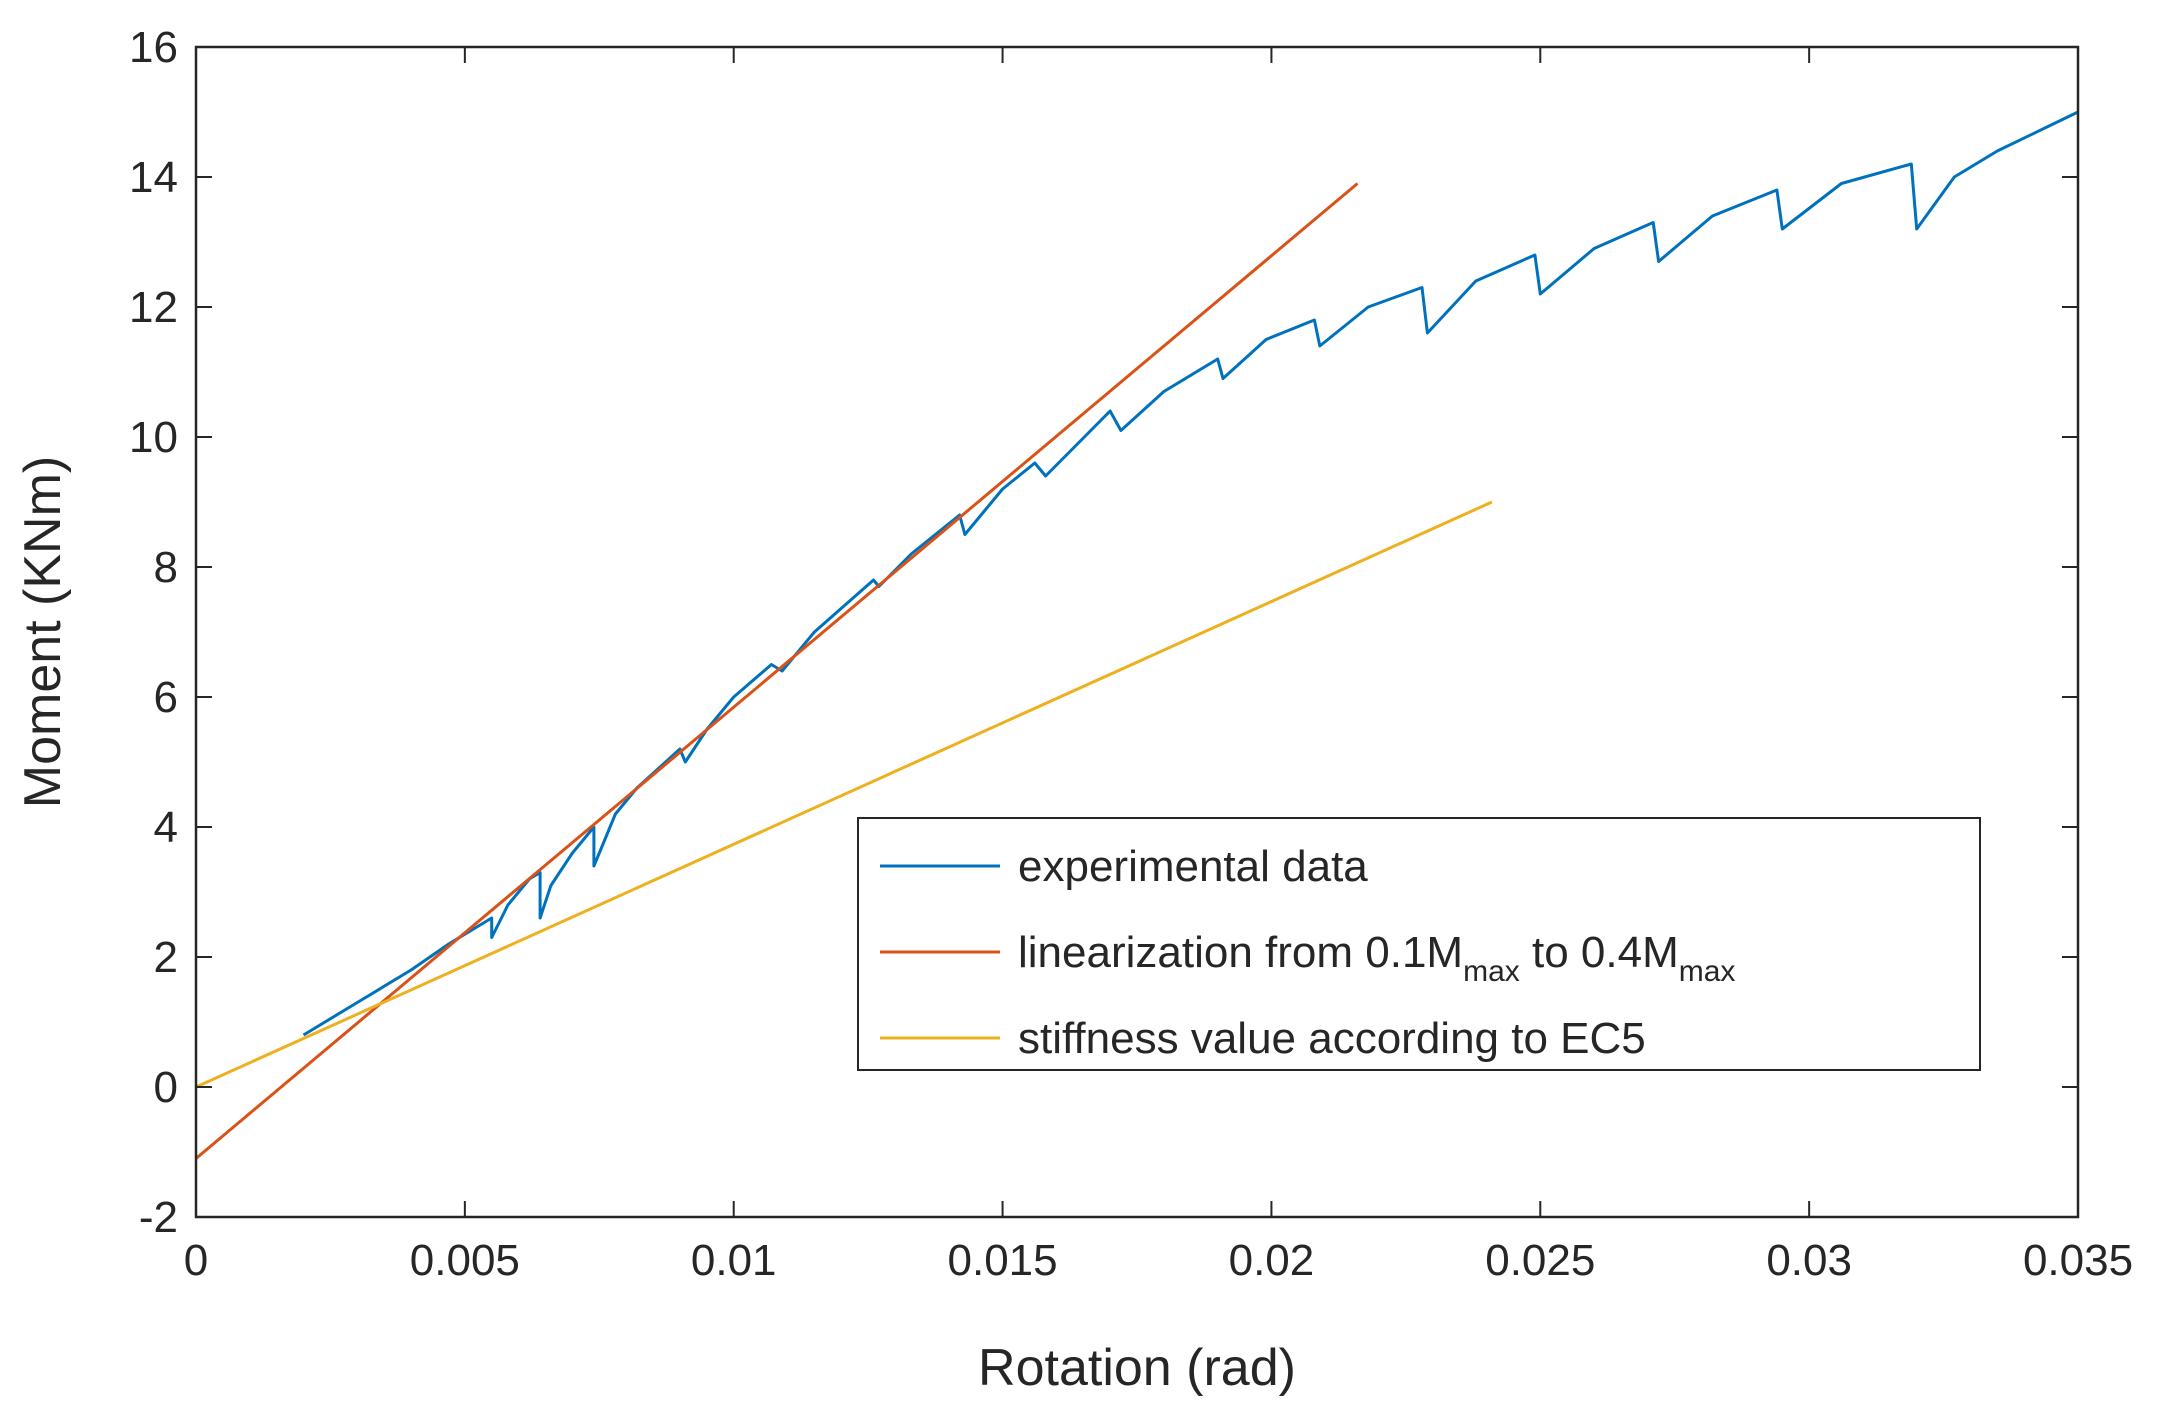  Describe the element at coordinates (153, 47) in the screenshot. I see `y-tick-label: 16` at that location.